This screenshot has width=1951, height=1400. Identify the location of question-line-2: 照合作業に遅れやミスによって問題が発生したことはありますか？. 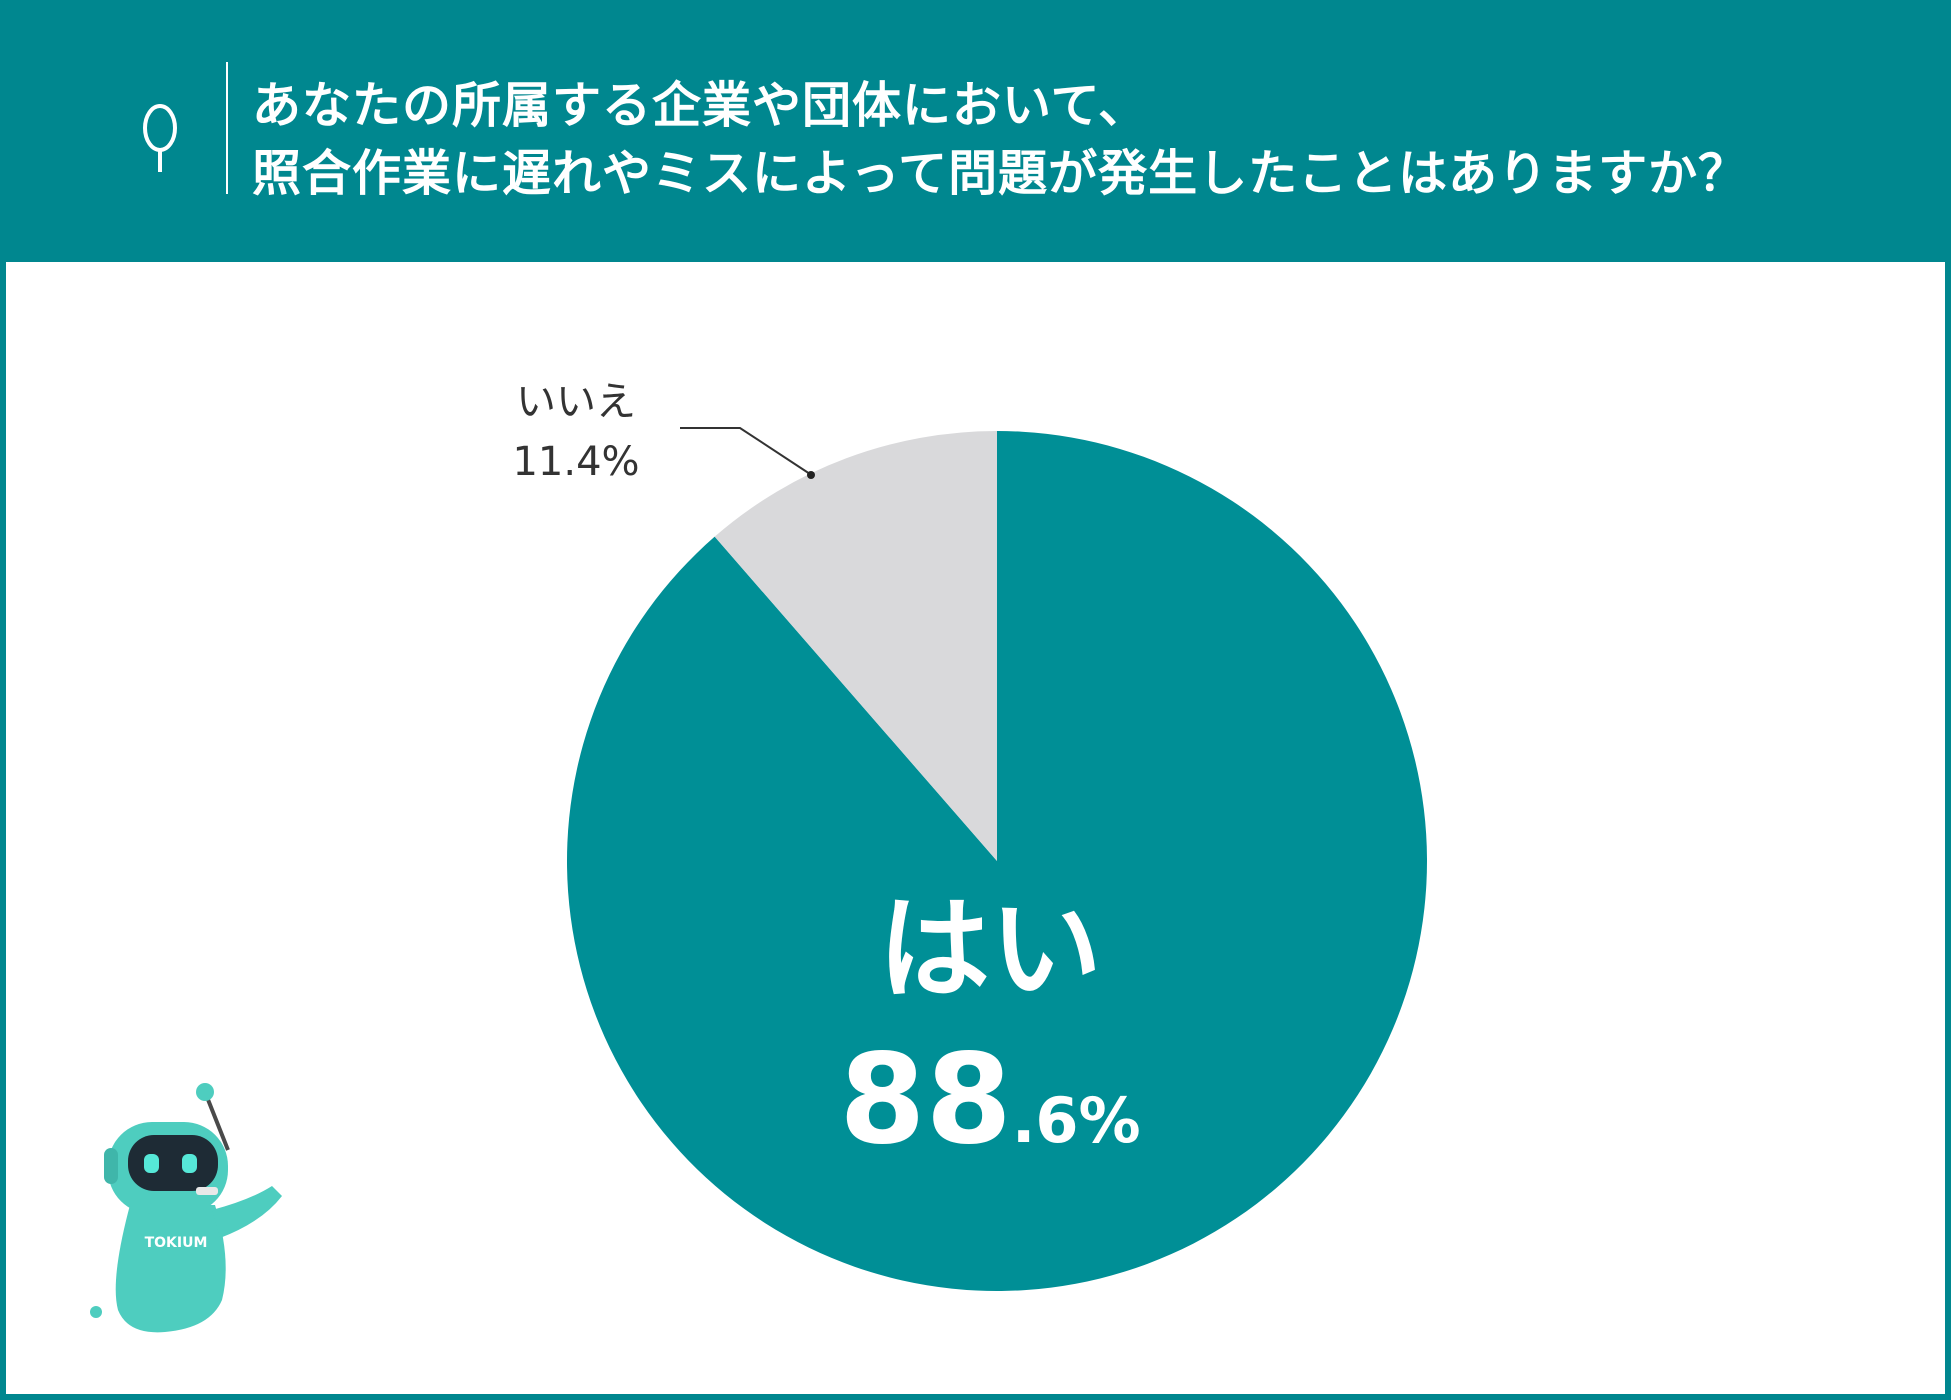
(1000, 173).